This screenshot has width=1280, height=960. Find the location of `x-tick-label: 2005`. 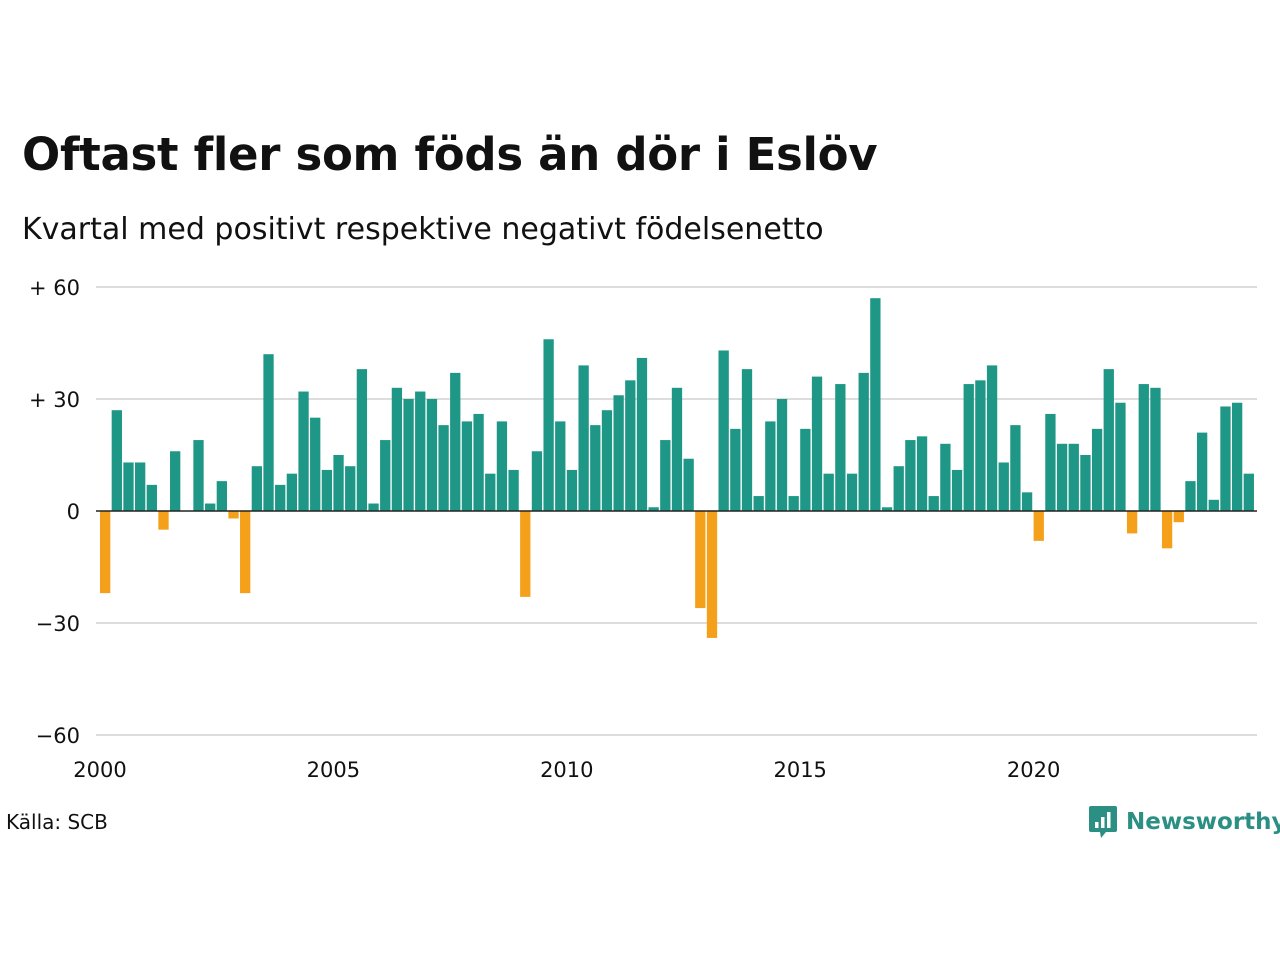

x-tick-label: 2005 is located at coordinates (333, 770).